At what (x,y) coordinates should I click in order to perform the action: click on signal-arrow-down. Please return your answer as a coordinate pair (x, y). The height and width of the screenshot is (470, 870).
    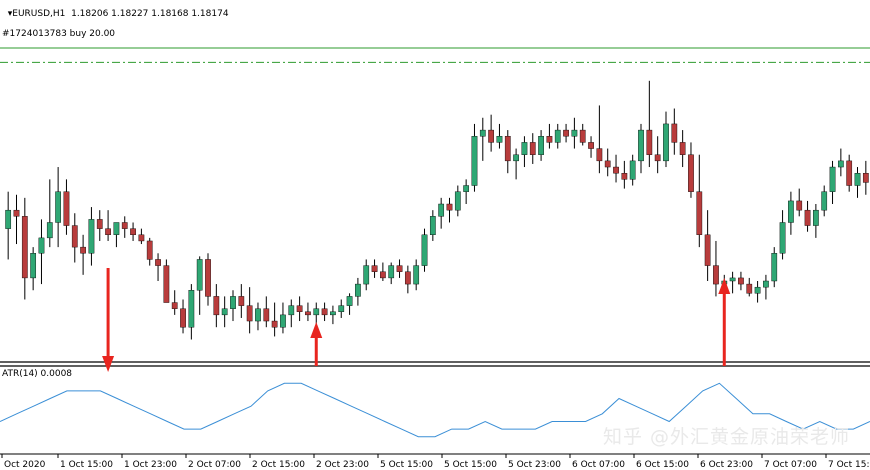
    Looking at the image, I should click on (108, 320).